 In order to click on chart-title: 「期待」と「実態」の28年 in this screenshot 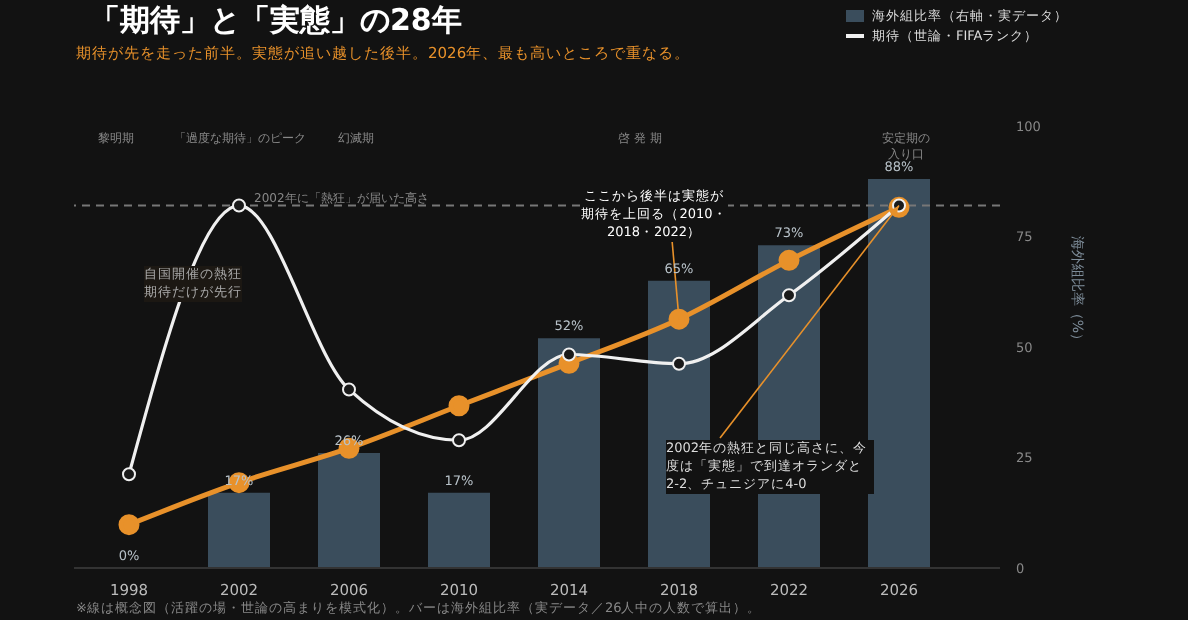, I will do `click(276, 21)`.